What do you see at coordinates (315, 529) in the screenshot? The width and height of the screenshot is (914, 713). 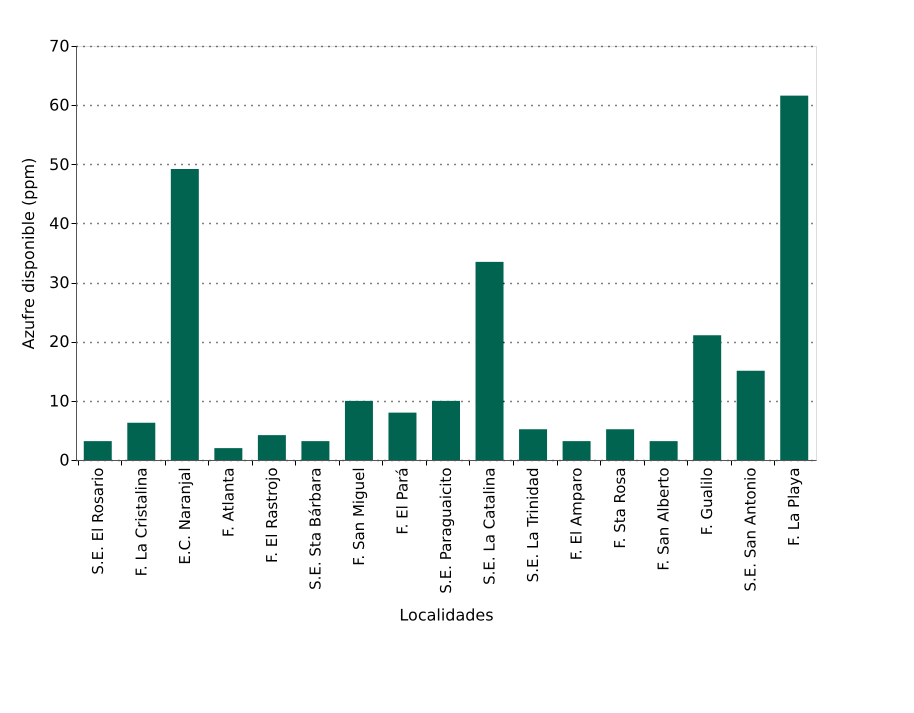 I see `x-tick-label: S.E. Sta Bárbara` at bounding box center [315, 529].